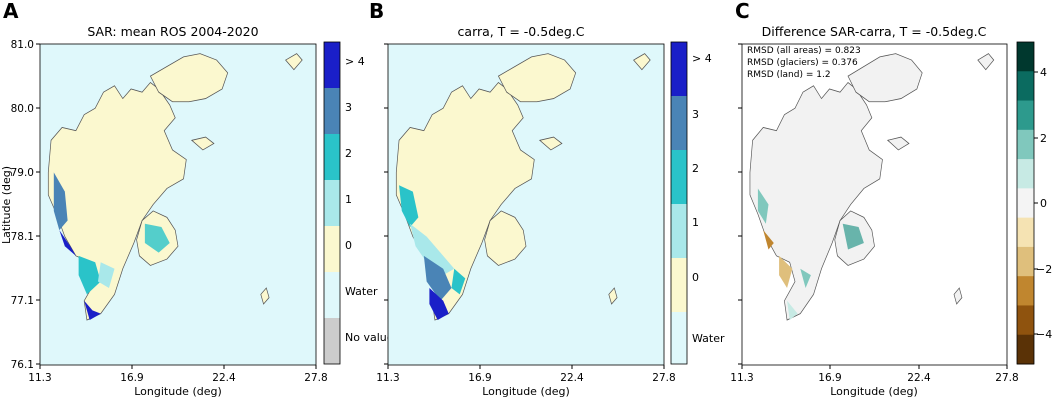 The image size is (1059, 401). What do you see at coordinates (22, 301) in the screenshot?
I see `y-tick: 77.1` at bounding box center [22, 301].